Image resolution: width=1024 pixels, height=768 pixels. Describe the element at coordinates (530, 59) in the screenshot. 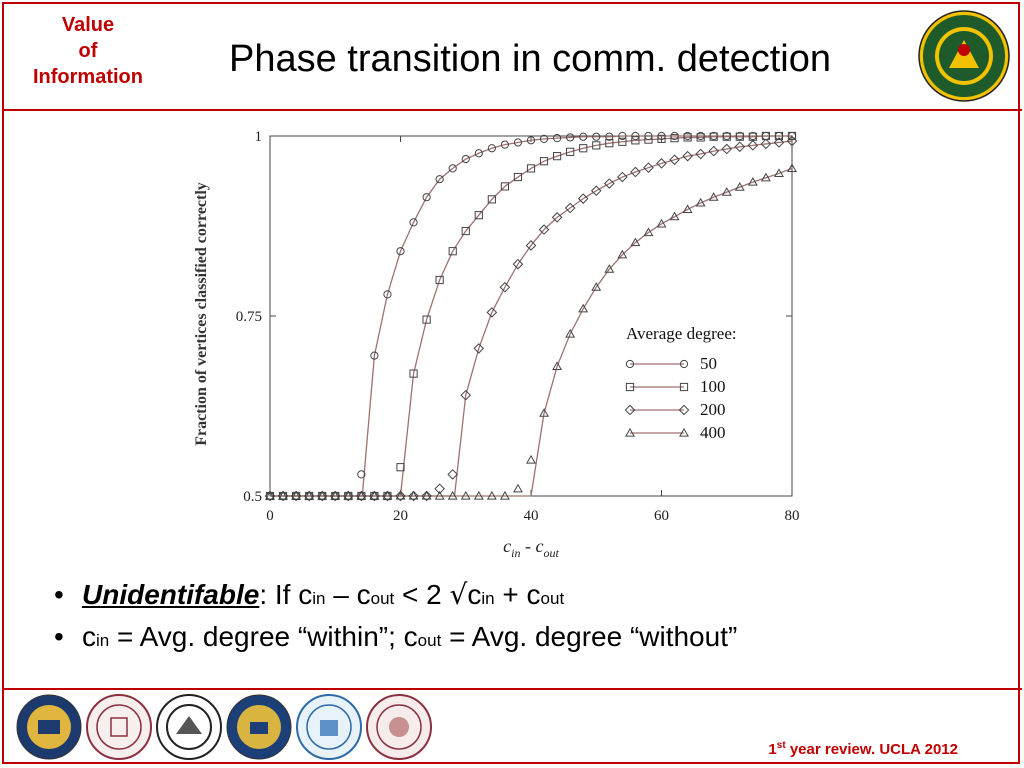

I see `slide-title: Phase transition in comm. detection` at that location.